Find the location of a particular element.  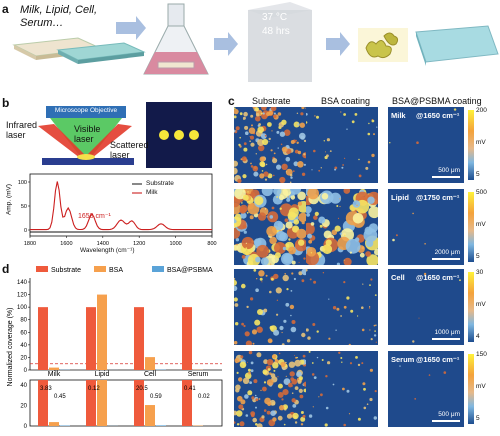

y-tick-label: 60 is located at coordinates (23, 333).